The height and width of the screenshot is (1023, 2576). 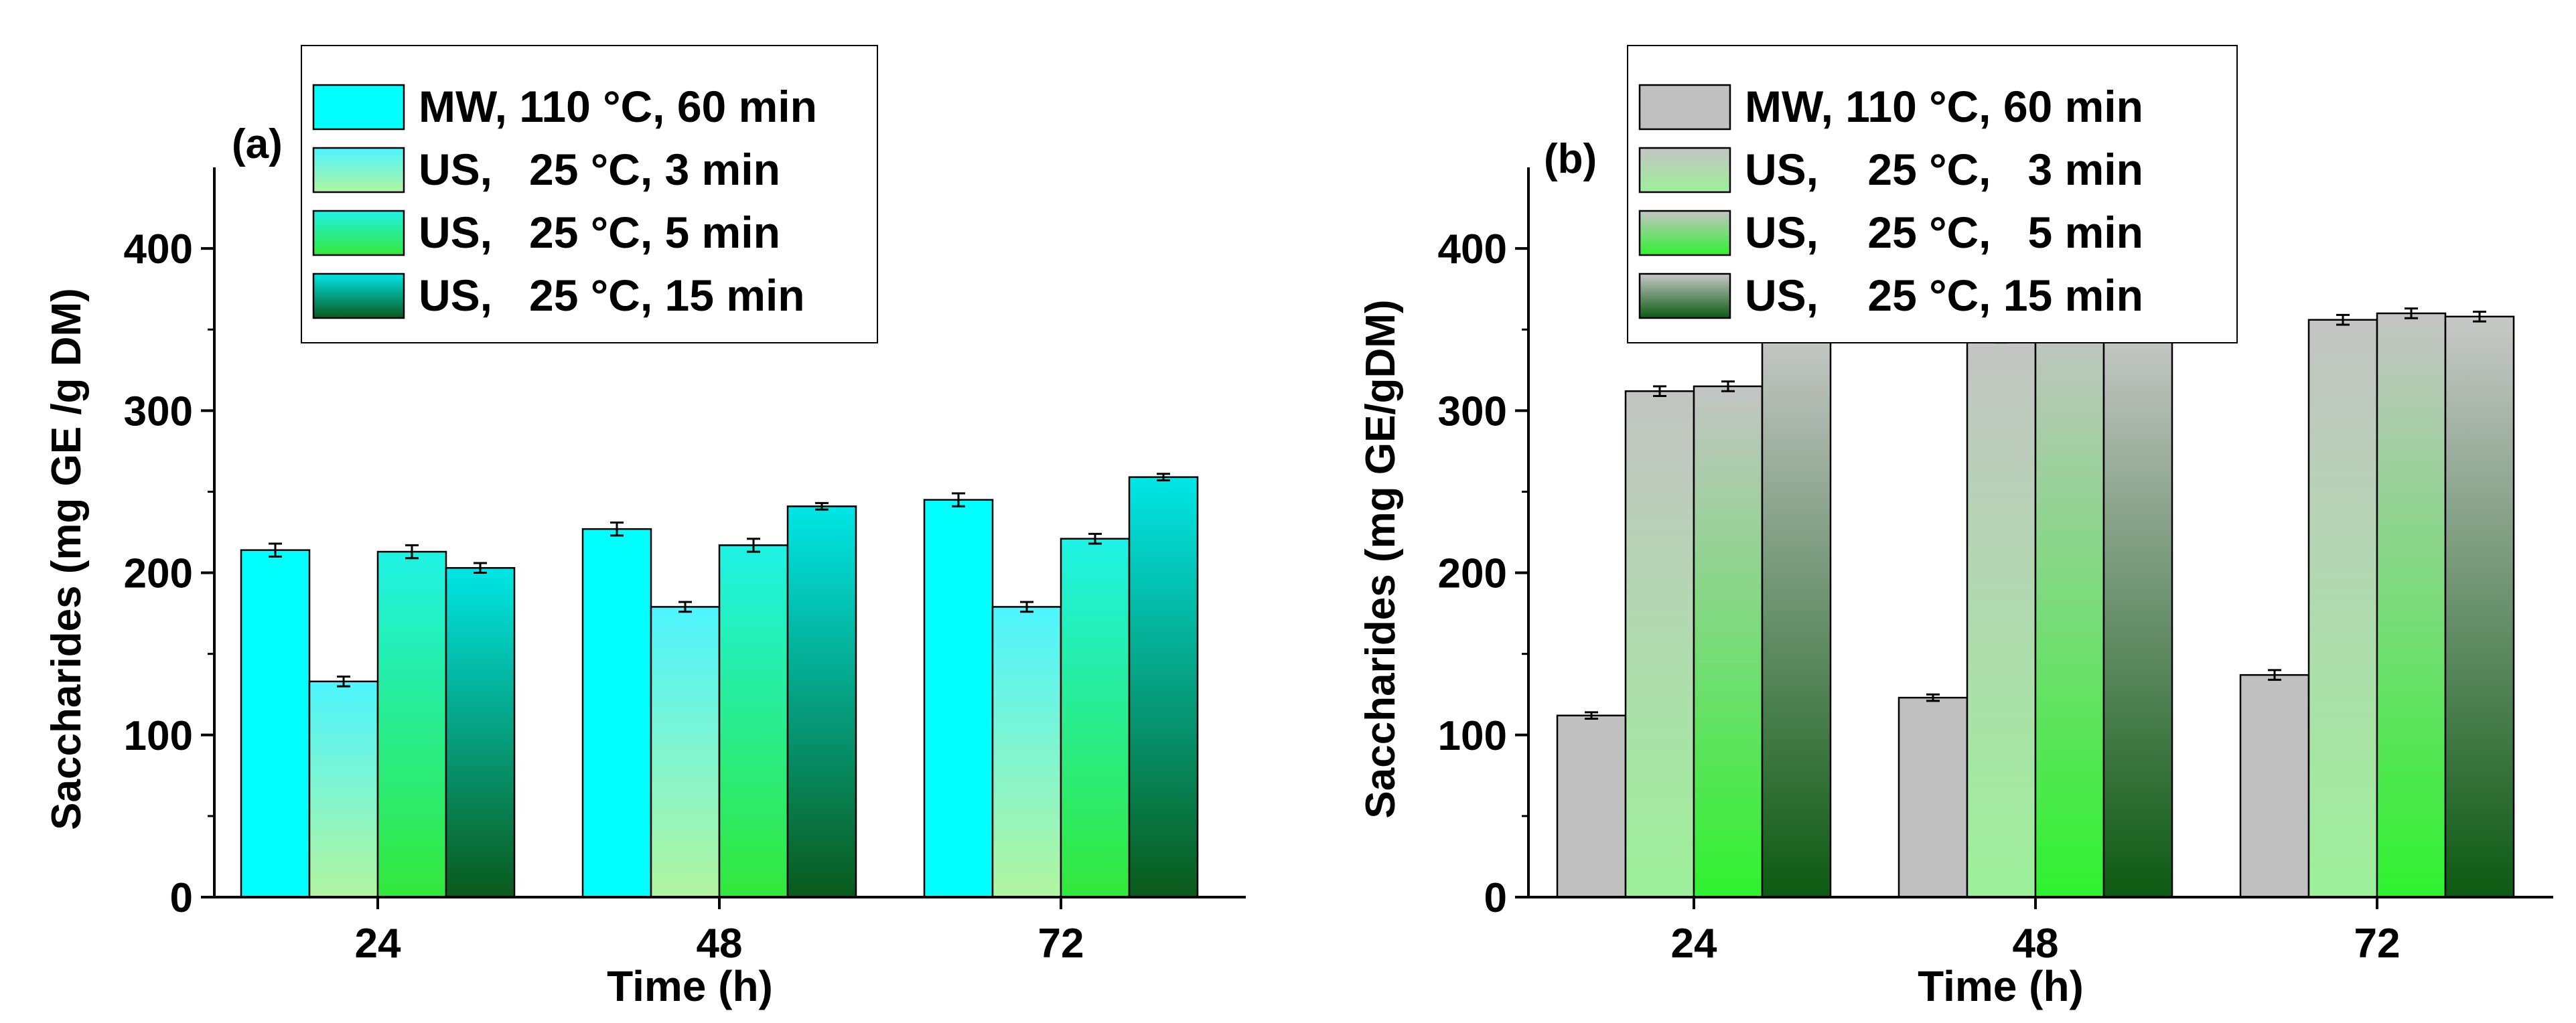 I want to click on panel-label: (a), so click(x=257, y=144).